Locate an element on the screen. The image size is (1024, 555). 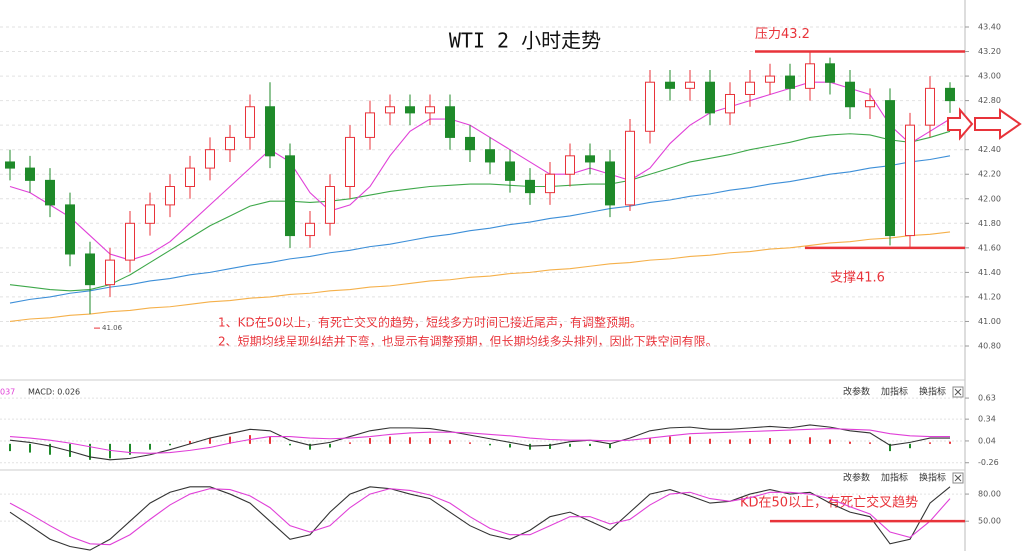
y-tick-label: 43.00 is located at coordinates (989, 76).